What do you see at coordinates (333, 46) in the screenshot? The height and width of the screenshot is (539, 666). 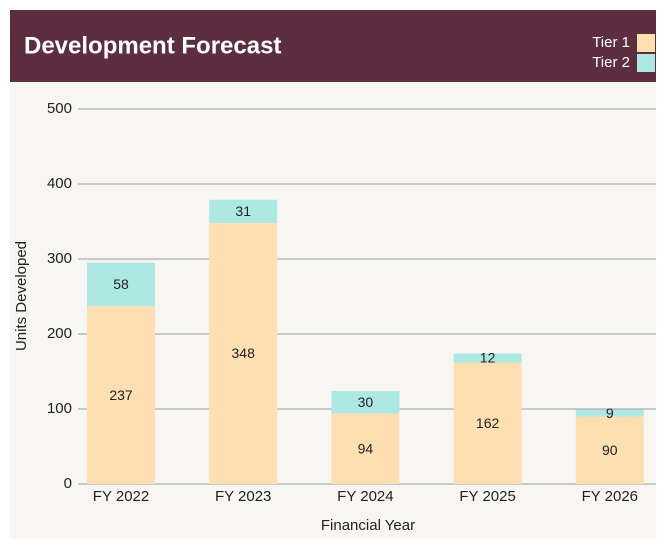 I see `header` at bounding box center [333, 46].